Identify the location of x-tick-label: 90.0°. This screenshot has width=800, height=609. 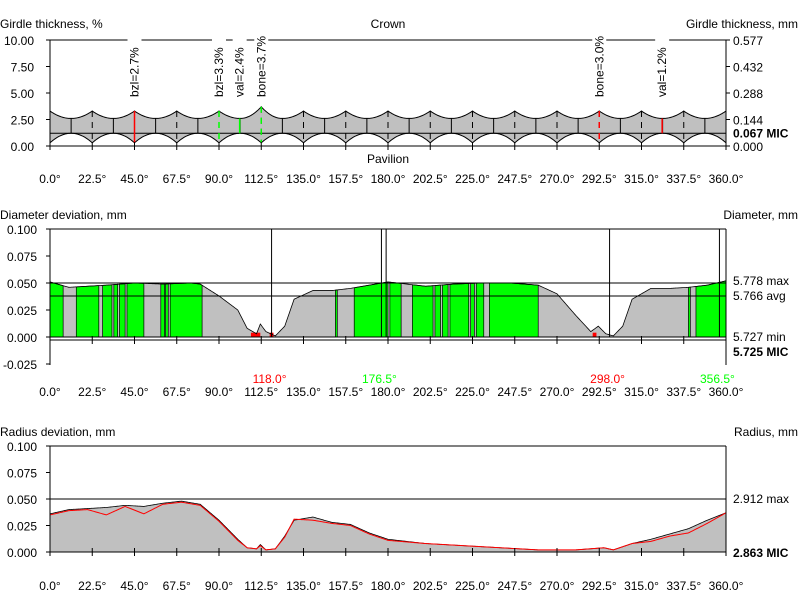
(219, 586).